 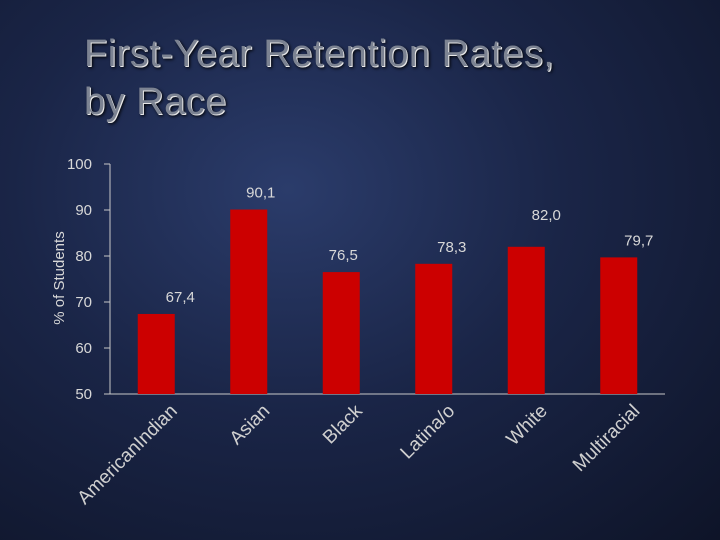 What do you see at coordinates (250, 425) in the screenshot?
I see `category-label: Asian` at bounding box center [250, 425].